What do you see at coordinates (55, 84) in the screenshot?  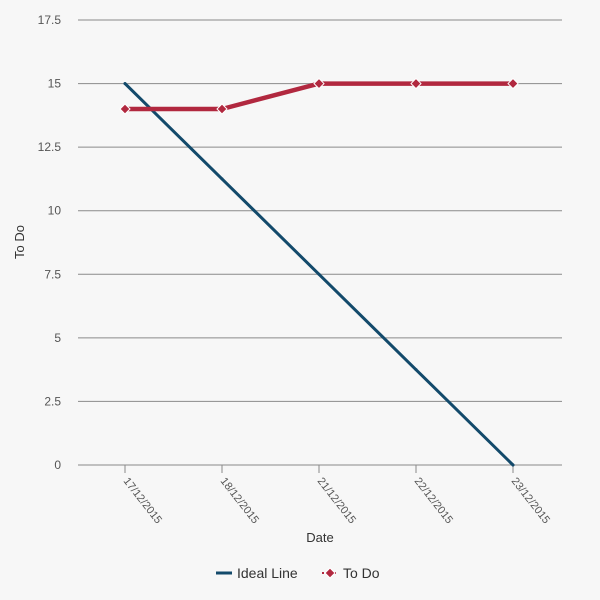 I see `y-tick-label: 15` at bounding box center [55, 84].